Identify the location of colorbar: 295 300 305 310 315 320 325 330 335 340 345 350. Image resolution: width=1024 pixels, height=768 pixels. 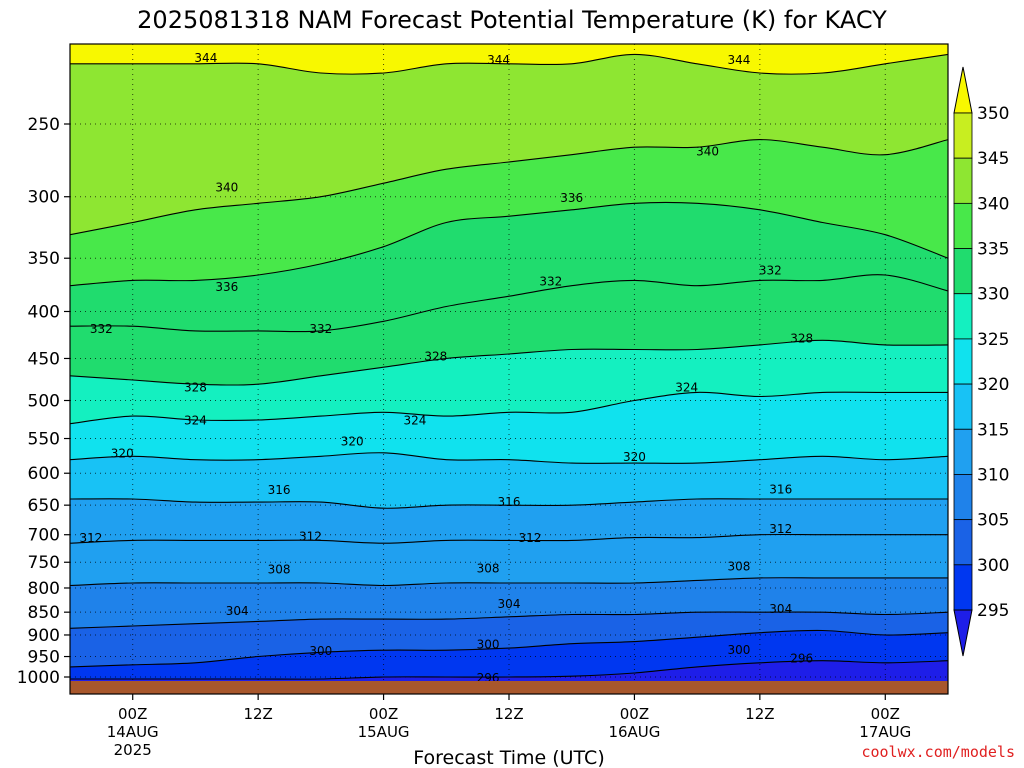
(981, 361).